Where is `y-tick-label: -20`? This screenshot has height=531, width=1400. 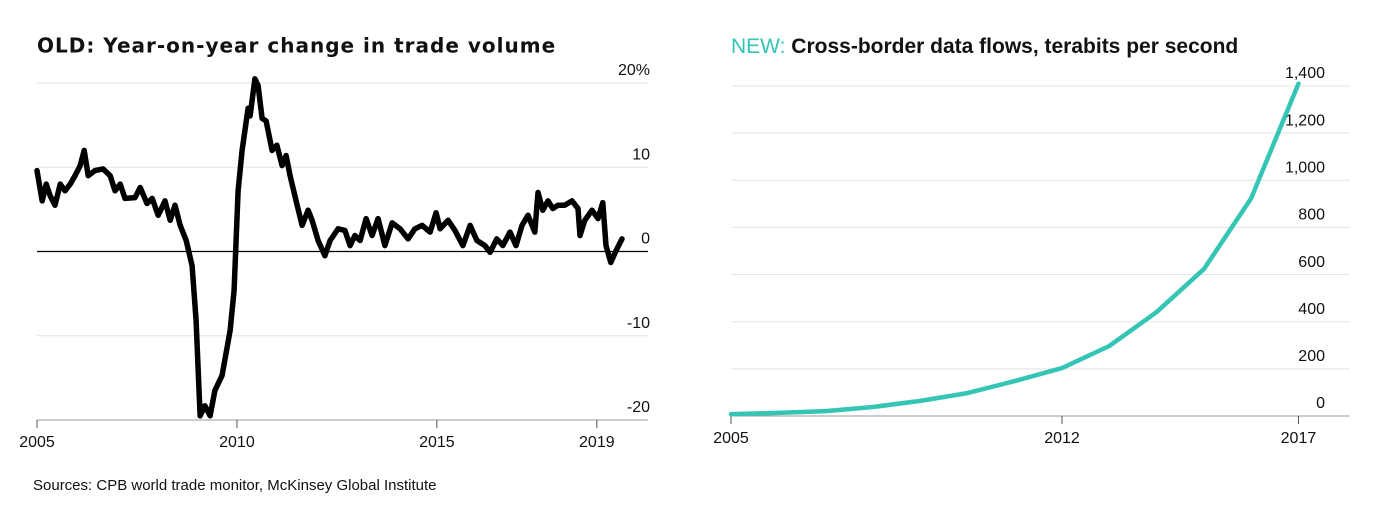
y-tick-label: -20 is located at coordinates (638, 407).